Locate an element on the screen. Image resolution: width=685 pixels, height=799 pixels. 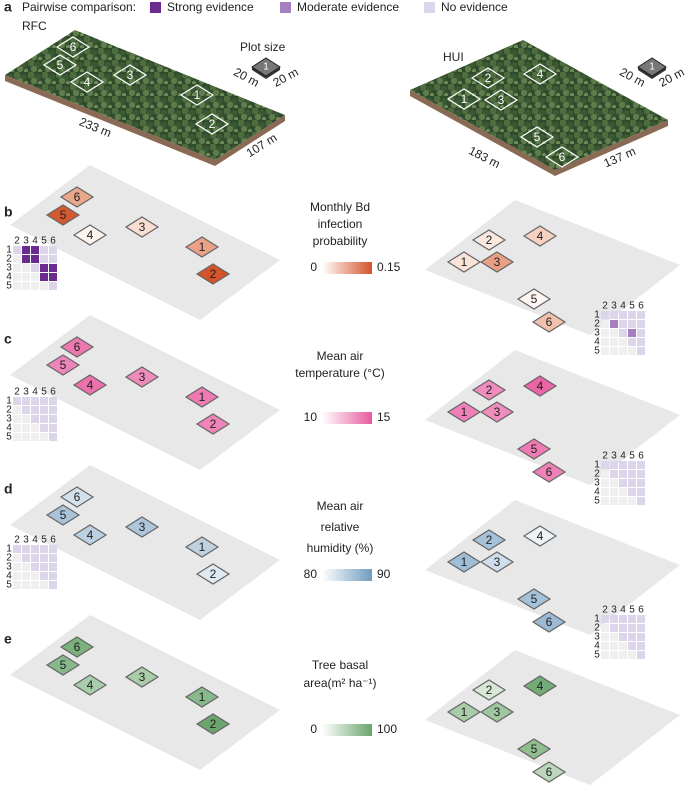
matrix-col-label: 4 is located at coordinates (623, 610).